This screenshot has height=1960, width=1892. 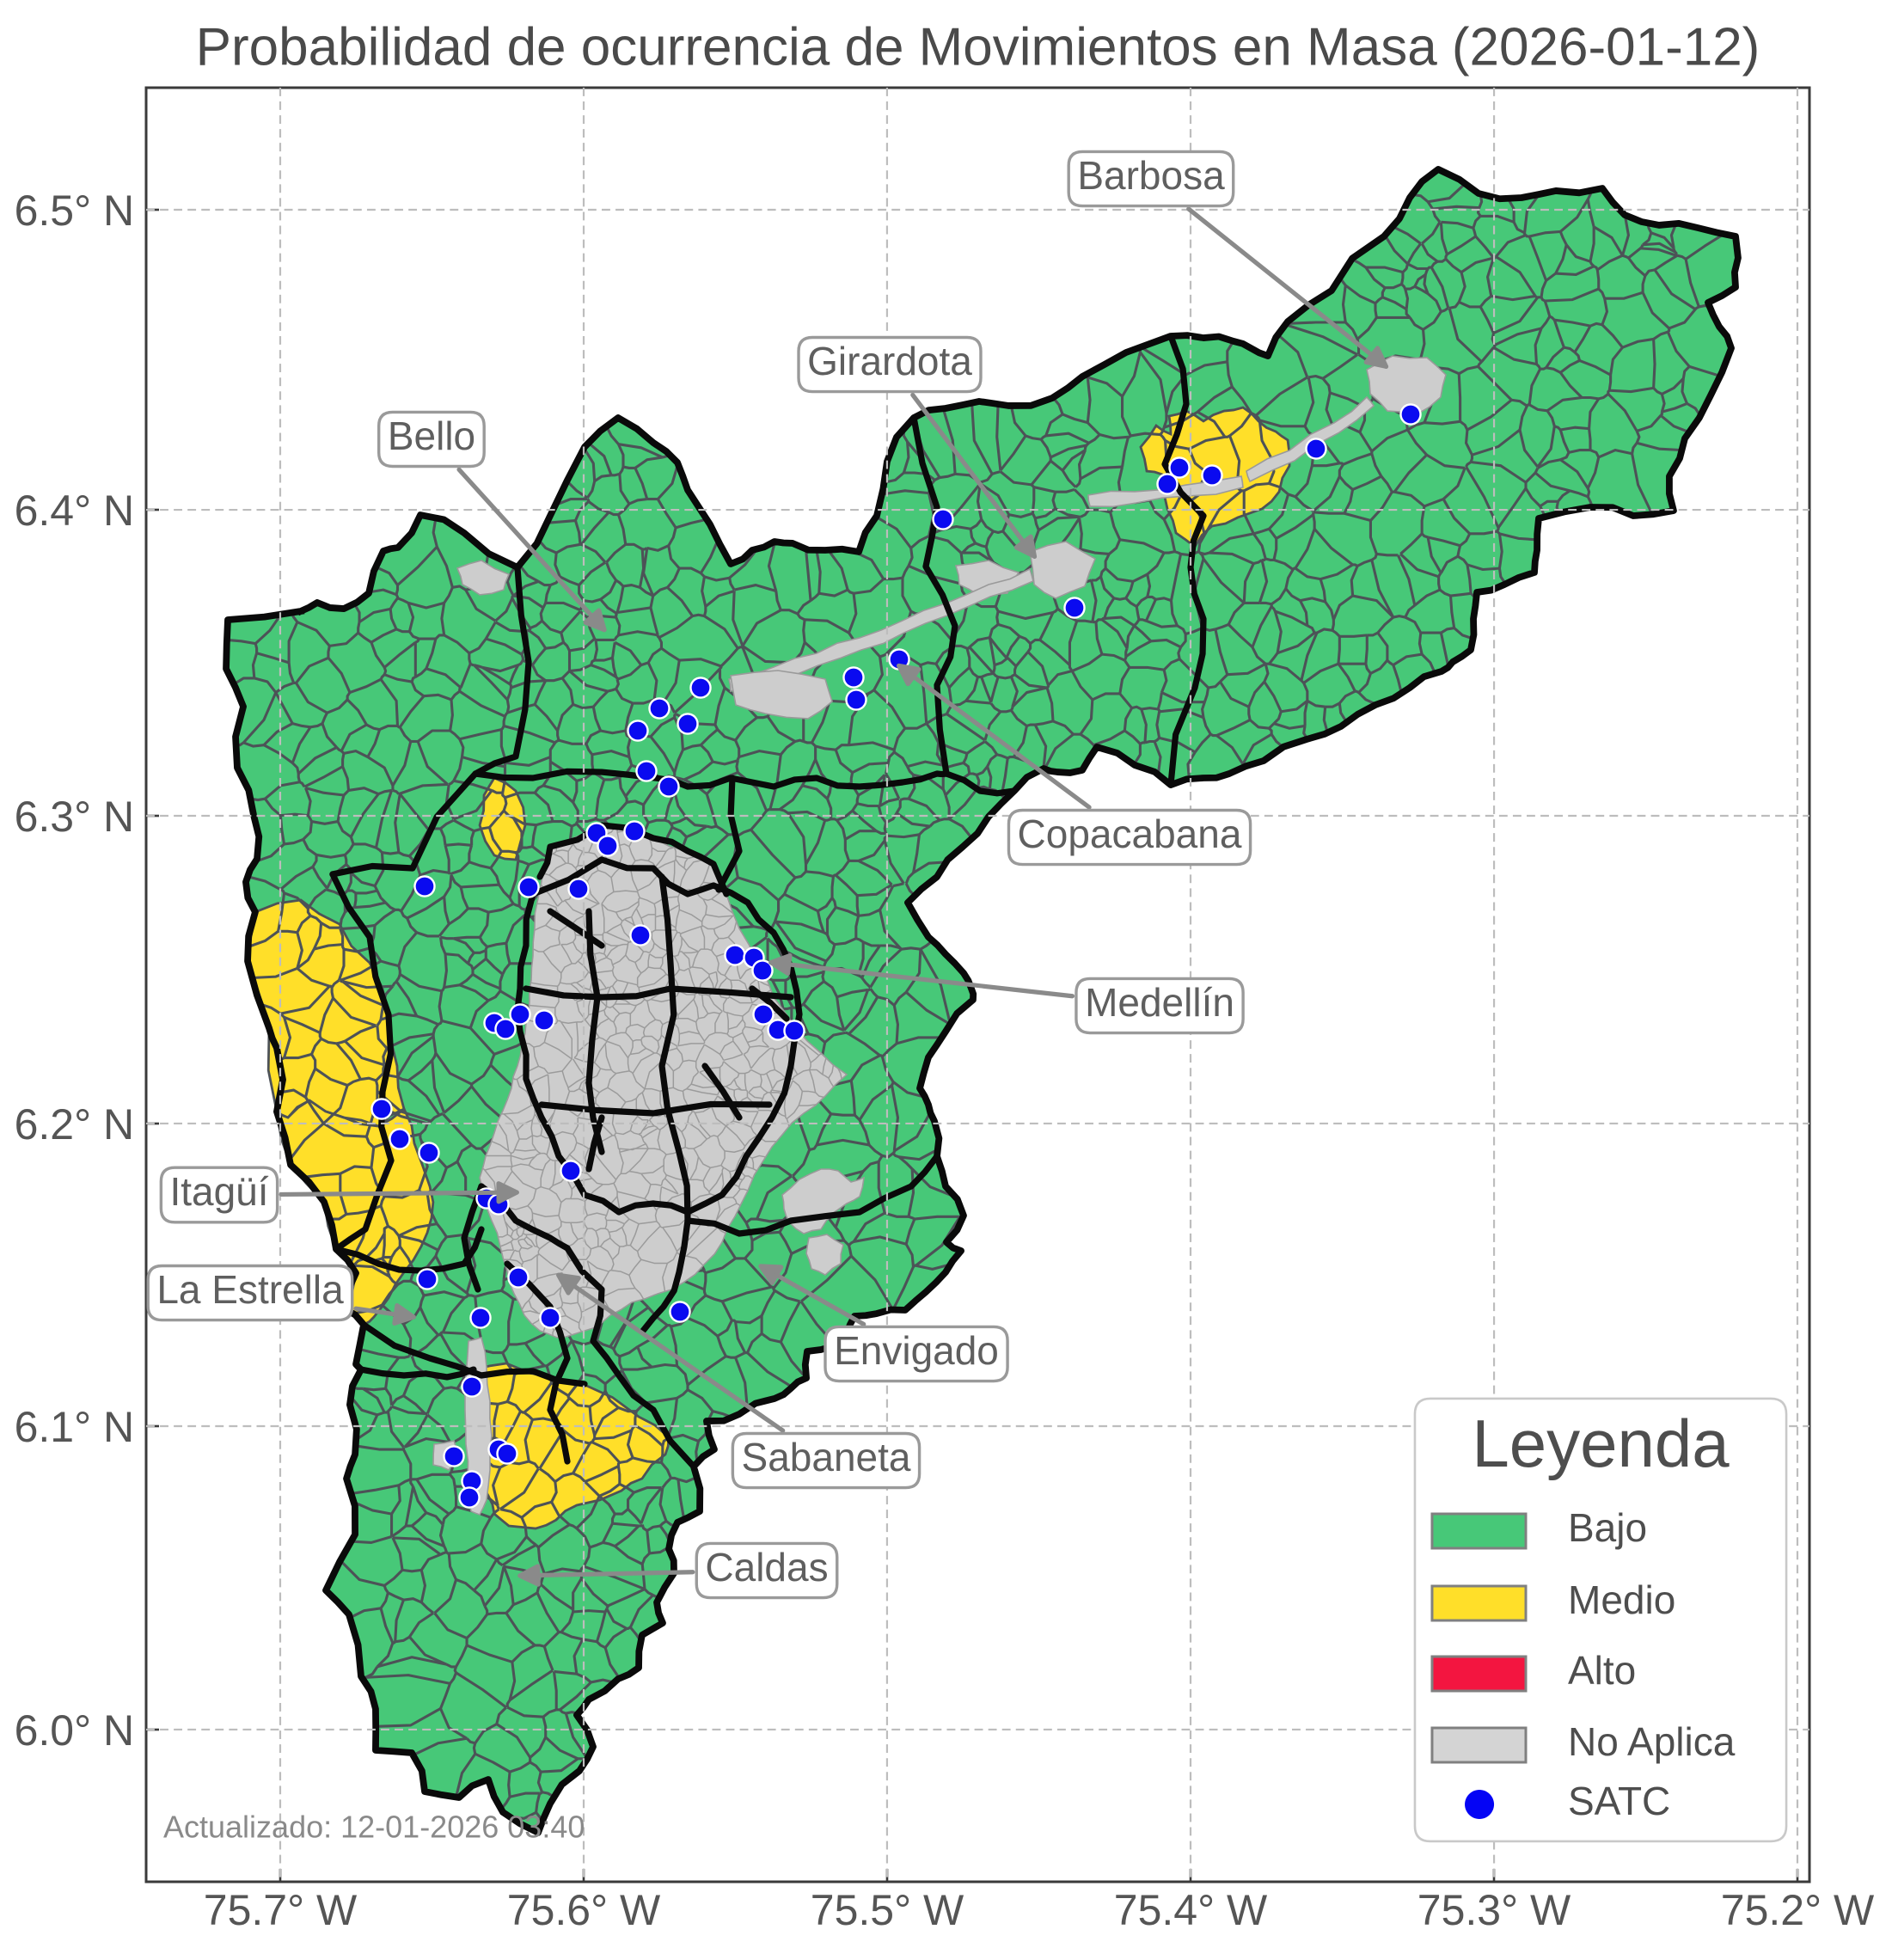 I want to click on svg-text: 75.7° W, so click(x=281, y=1910).